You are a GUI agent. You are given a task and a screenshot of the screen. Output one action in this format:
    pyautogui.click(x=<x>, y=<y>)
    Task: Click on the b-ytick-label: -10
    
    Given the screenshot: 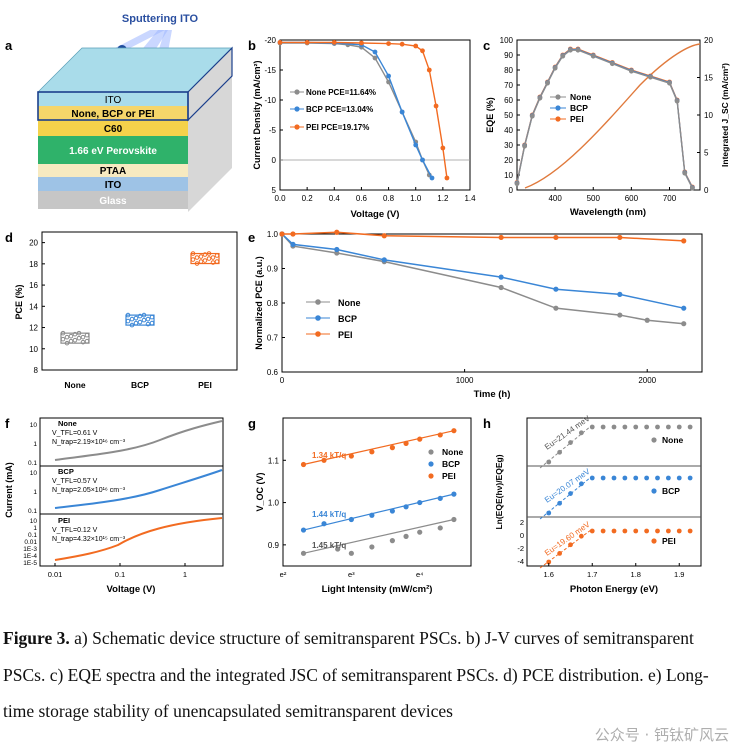 What is the action you would take?
    pyautogui.click(x=270, y=100)
    